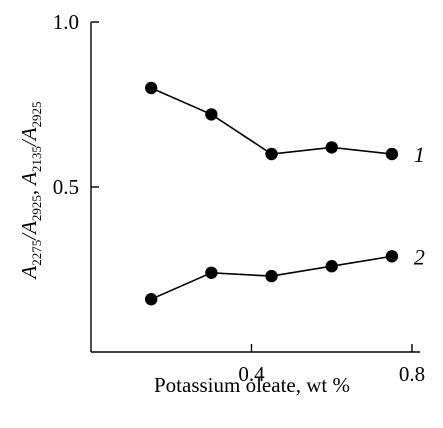 This screenshot has width=443, height=428. Describe the element at coordinates (36, 253) in the screenshot. I see `y-label-sub1: 2275` at that location.